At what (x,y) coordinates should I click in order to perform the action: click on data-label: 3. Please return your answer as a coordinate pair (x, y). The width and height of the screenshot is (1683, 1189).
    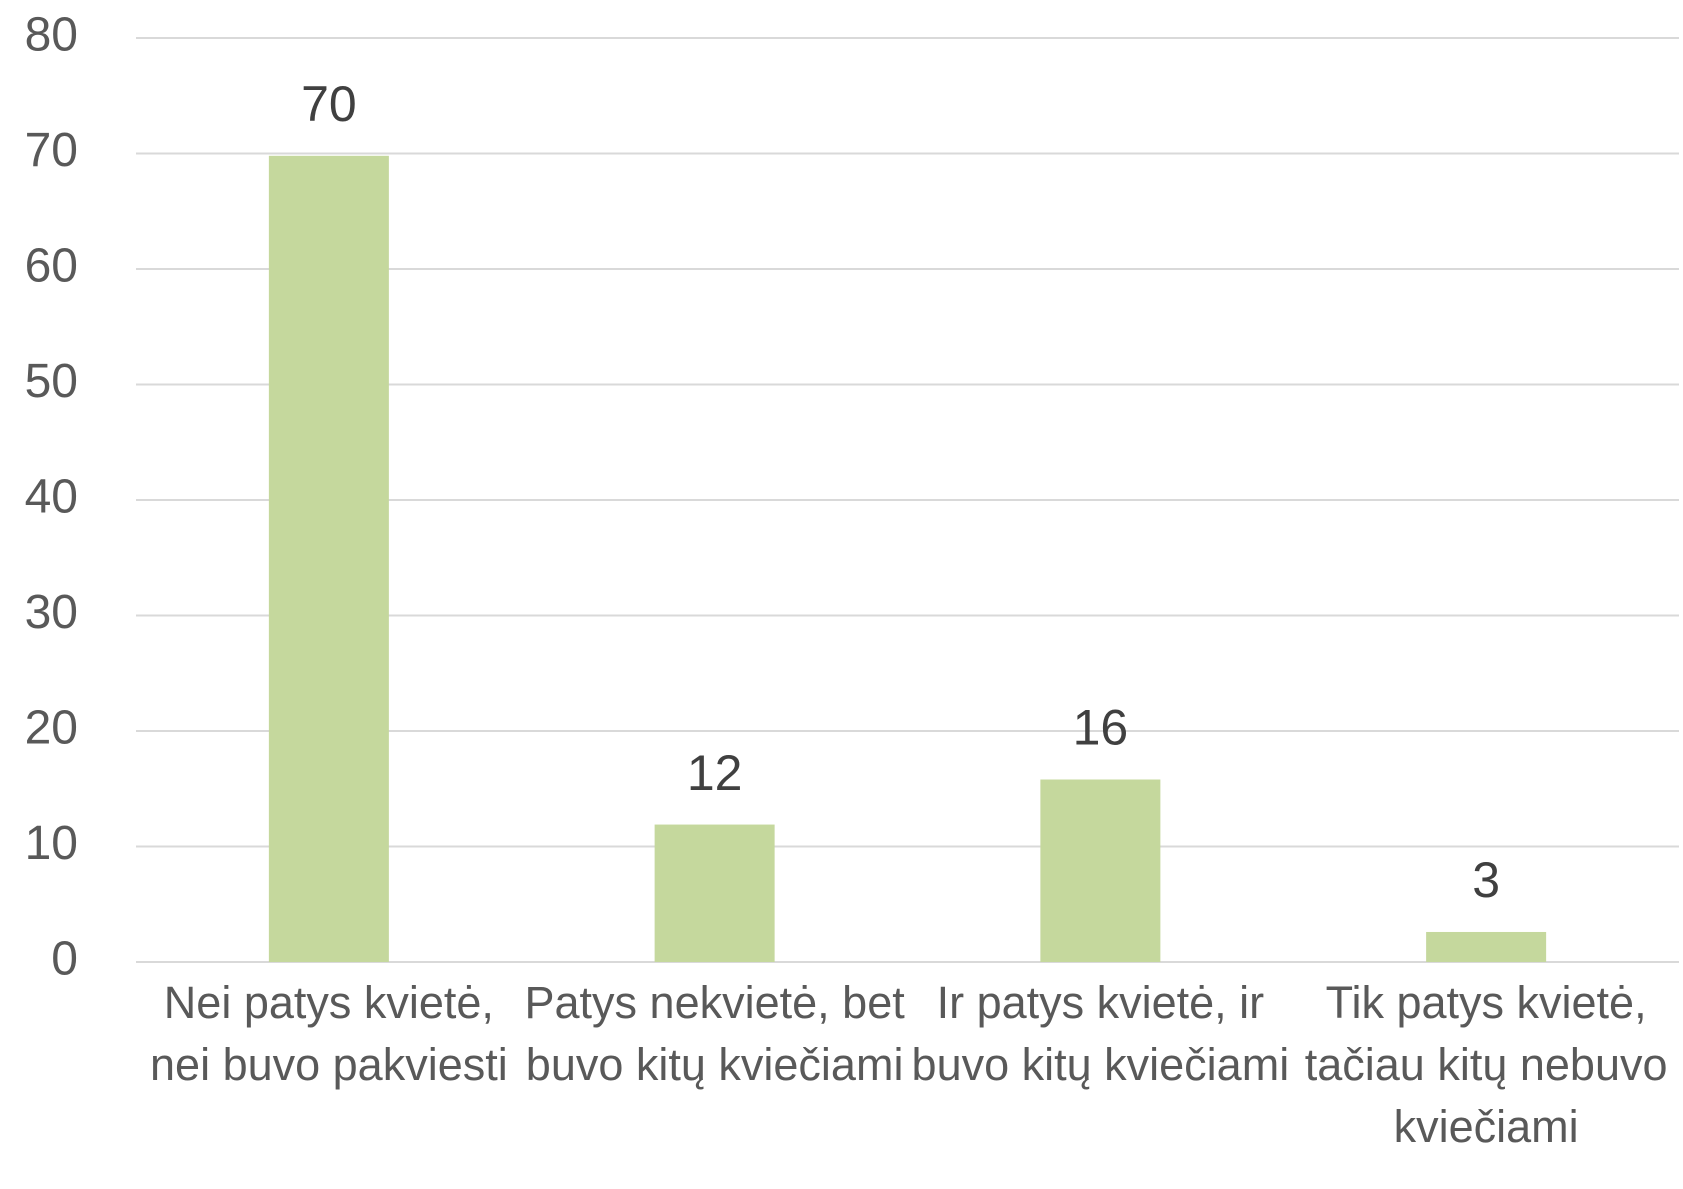
    Looking at the image, I should click on (1486, 880).